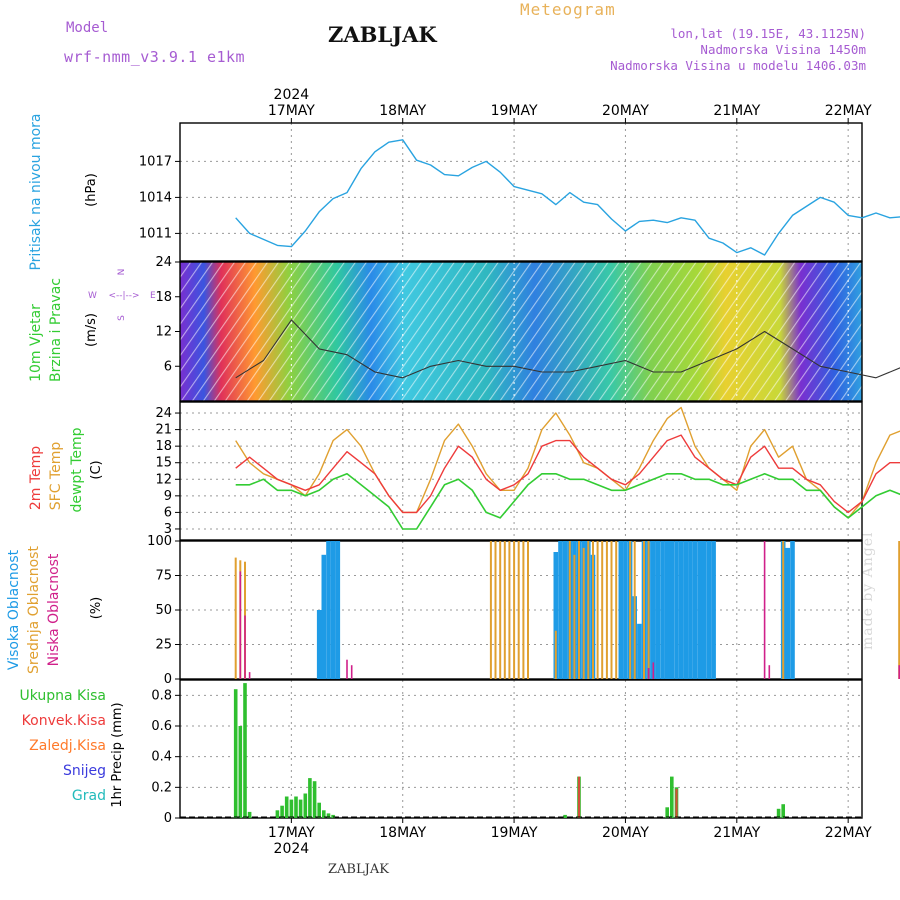  What do you see at coordinates (159, 541) in the screenshot?
I see `y-tick-label: 100` at bounding box center [159, 541].